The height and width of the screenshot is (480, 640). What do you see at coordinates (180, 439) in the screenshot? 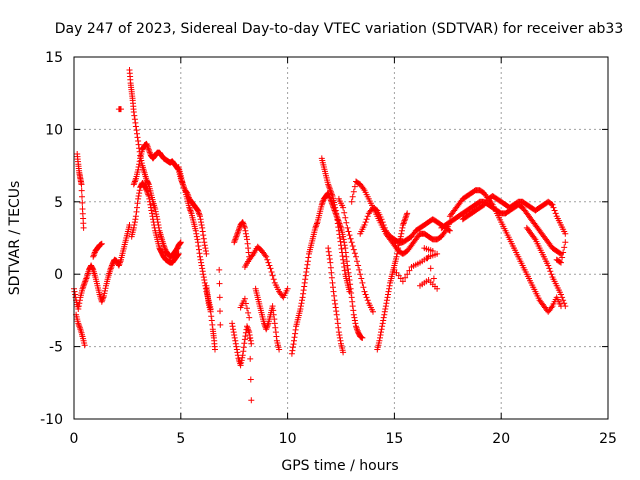
I see `x-tick-label: 5` at bounding box center [180, 439].